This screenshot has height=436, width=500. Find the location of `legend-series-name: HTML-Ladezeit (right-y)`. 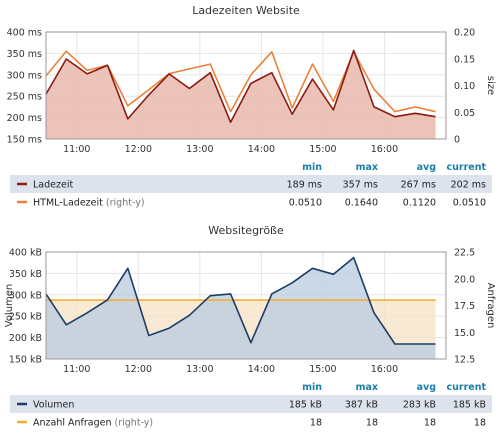

legend-series-name: HTML-Ladezeit (right-y) is located at coordinates (89, 203).